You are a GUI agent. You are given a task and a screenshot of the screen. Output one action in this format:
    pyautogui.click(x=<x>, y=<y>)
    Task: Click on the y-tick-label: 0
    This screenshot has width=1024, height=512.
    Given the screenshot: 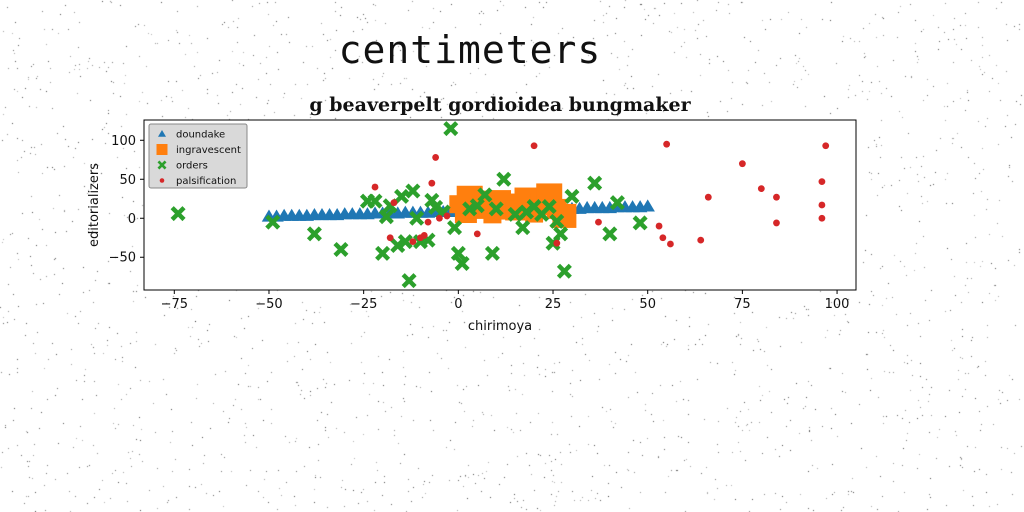 What is the action you would take?
    pyautogui.click(x=132, y=219)
    